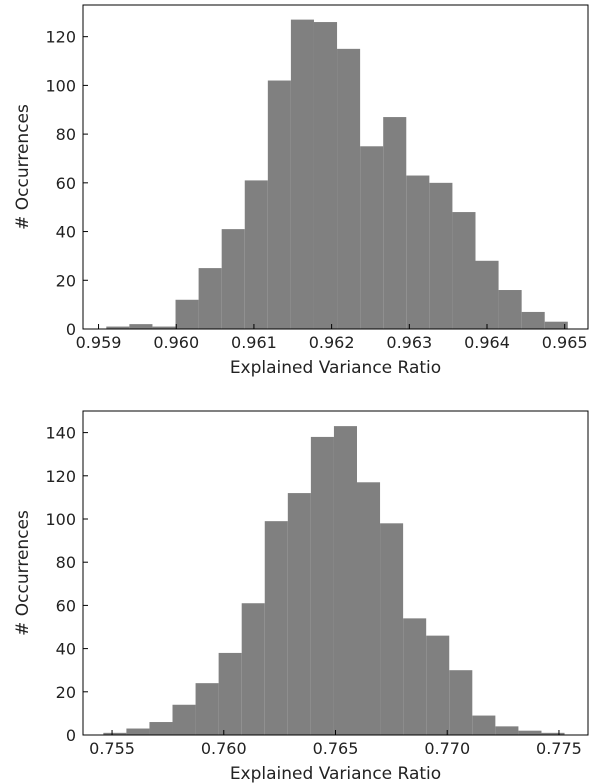 This screenshot has height=784, width=601. Describe the element at coordinates (447, 748) in the screenshot. I see `x-tick-label: 0.770` at that location.